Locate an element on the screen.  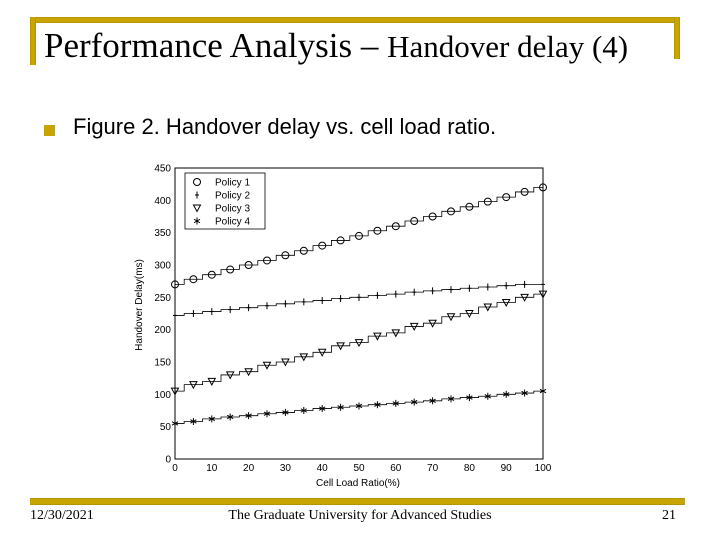
series-line is located at coordinates (359, 236).